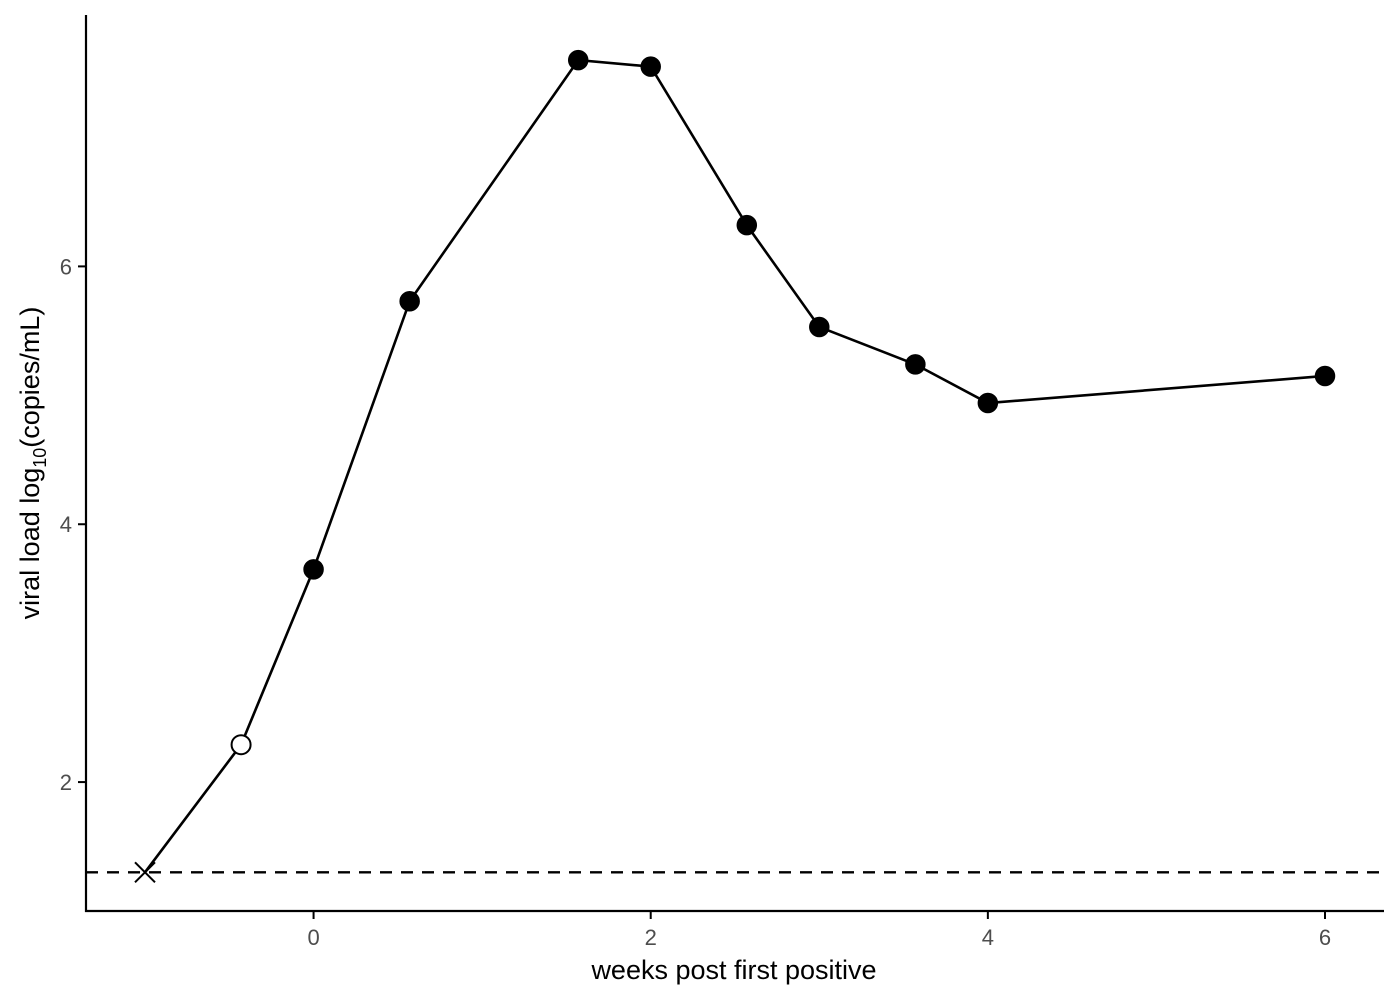 Image resolution: width=1400 pixels, height=1000 pixels. Describe the element at coordinates (988, 937) in the screenshot. I see `x-tick-label: 4` at that location.